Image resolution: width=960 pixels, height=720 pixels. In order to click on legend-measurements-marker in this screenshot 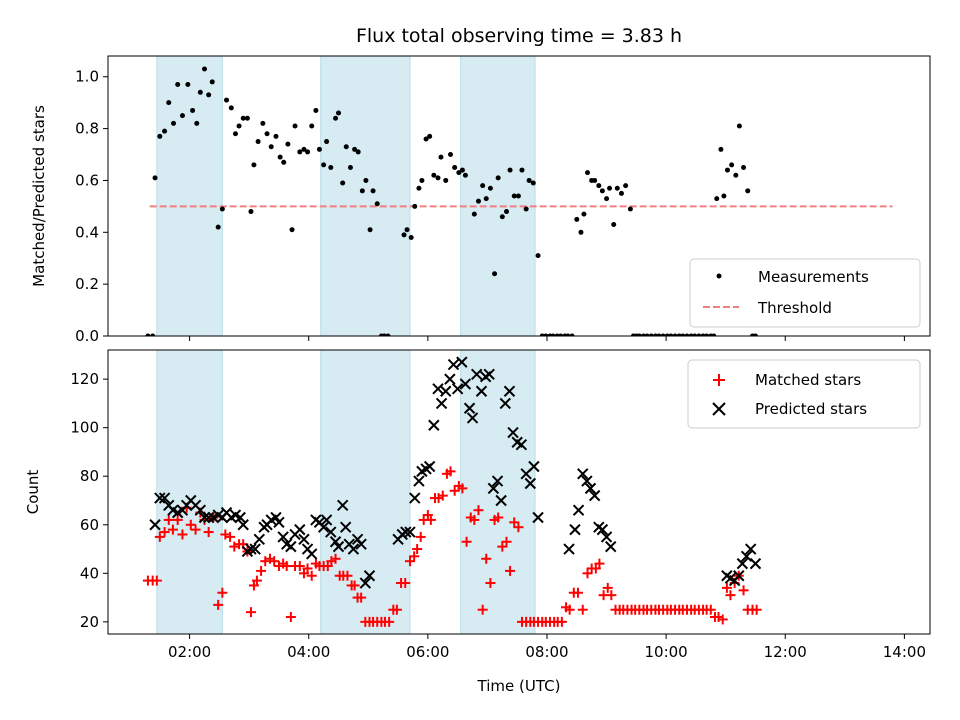, I will do `click(719, 276)`.